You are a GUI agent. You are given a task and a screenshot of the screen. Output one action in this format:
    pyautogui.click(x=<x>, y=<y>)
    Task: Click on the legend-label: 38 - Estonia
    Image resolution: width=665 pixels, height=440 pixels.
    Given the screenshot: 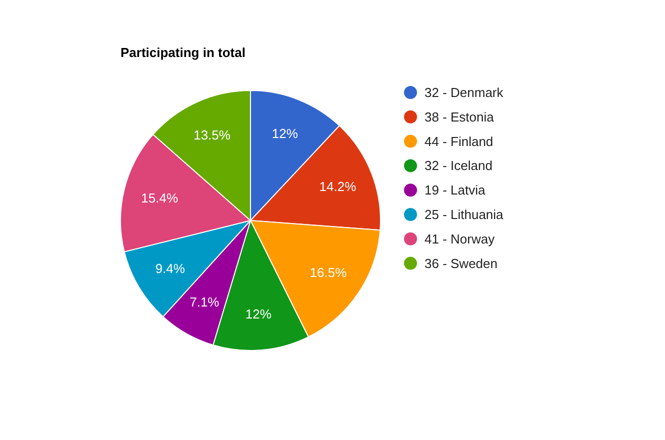 What is the action you would take?
    pyautogui.click(x=459, y=116)
    